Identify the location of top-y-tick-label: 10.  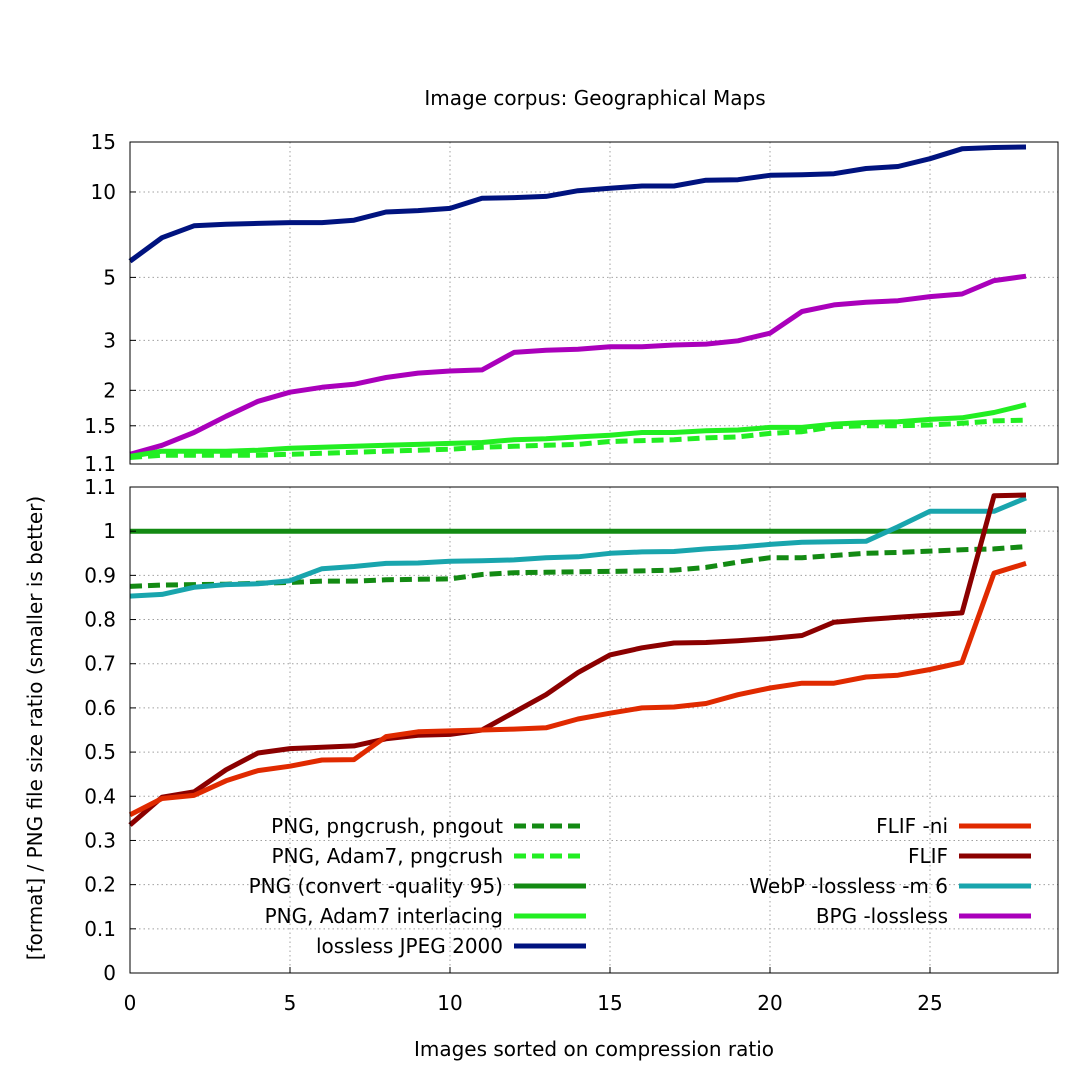
(103, 192).